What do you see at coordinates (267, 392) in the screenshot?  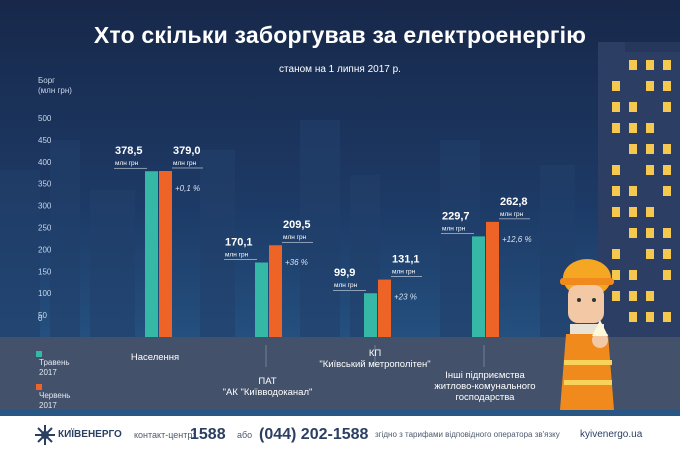 I see `category-vodokanal-line2: "АК "Київводоканал"` at bounding box center [267, 392].